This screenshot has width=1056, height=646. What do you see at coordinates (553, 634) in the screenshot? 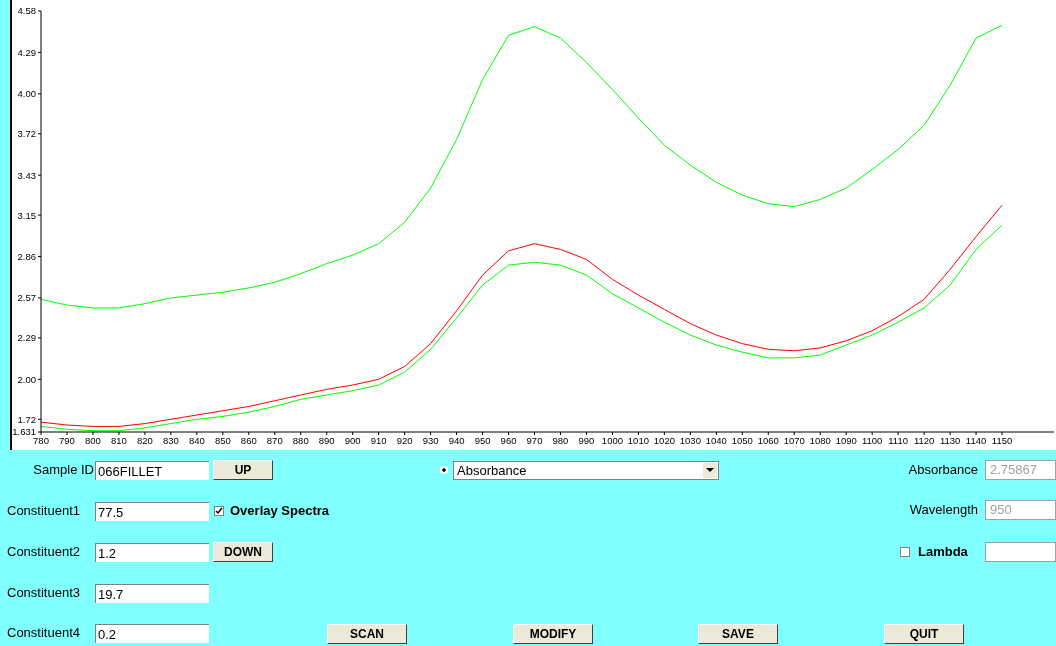
I see `text: MODIFY` at bounding box center [553, 634].